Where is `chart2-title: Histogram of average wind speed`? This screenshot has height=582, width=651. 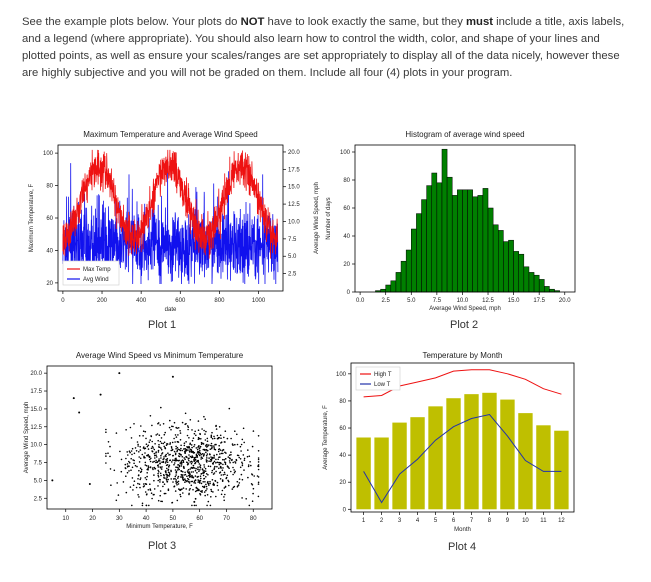
chart2-title: Histogram of average wind speed is located at coordinates (464, 134).